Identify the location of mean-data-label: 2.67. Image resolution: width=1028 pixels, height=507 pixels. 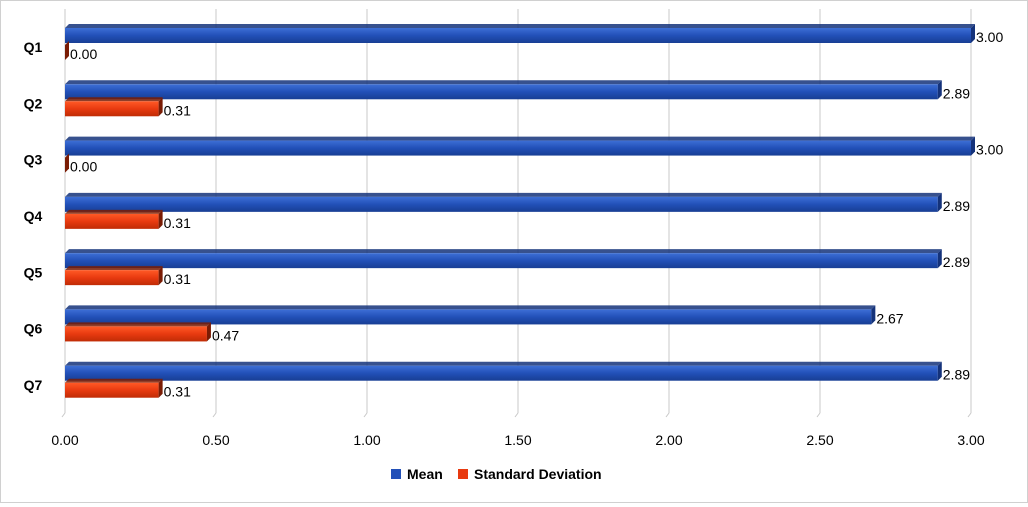
(889, 318).